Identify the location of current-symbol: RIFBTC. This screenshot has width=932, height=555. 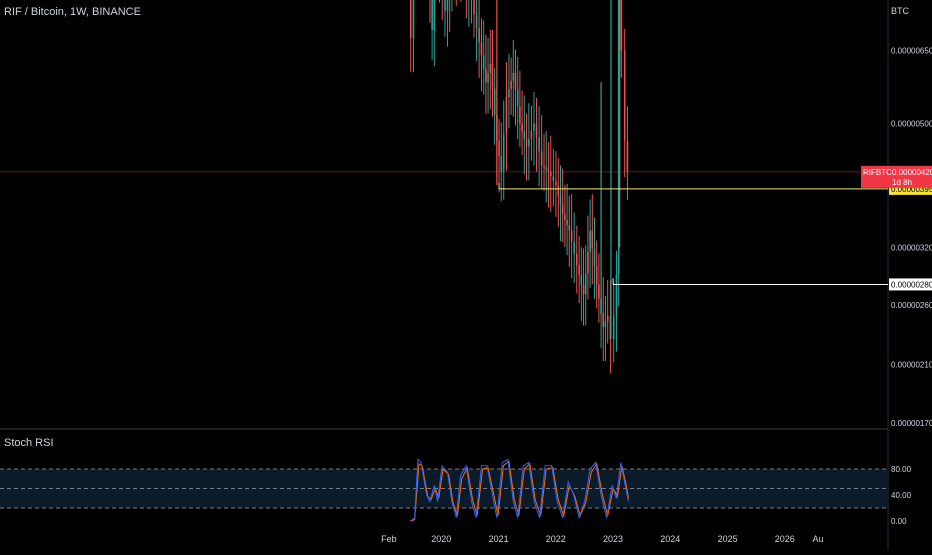
(877, 172).